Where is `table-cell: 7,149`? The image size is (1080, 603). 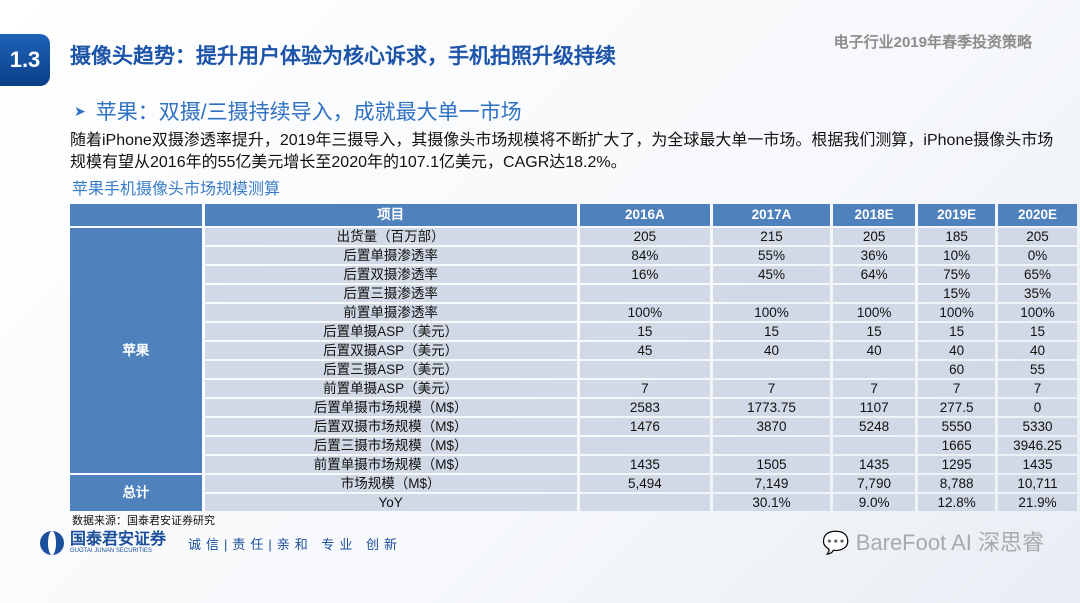
table-cell: 7,149 is located at coordinates (771, 483).